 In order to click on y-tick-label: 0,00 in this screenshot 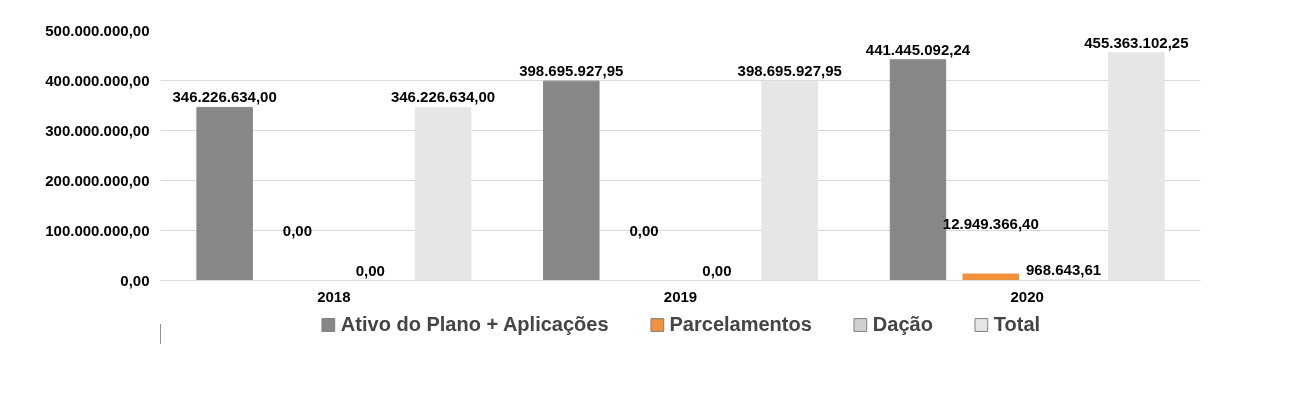, I will do `click(135, 280)`.